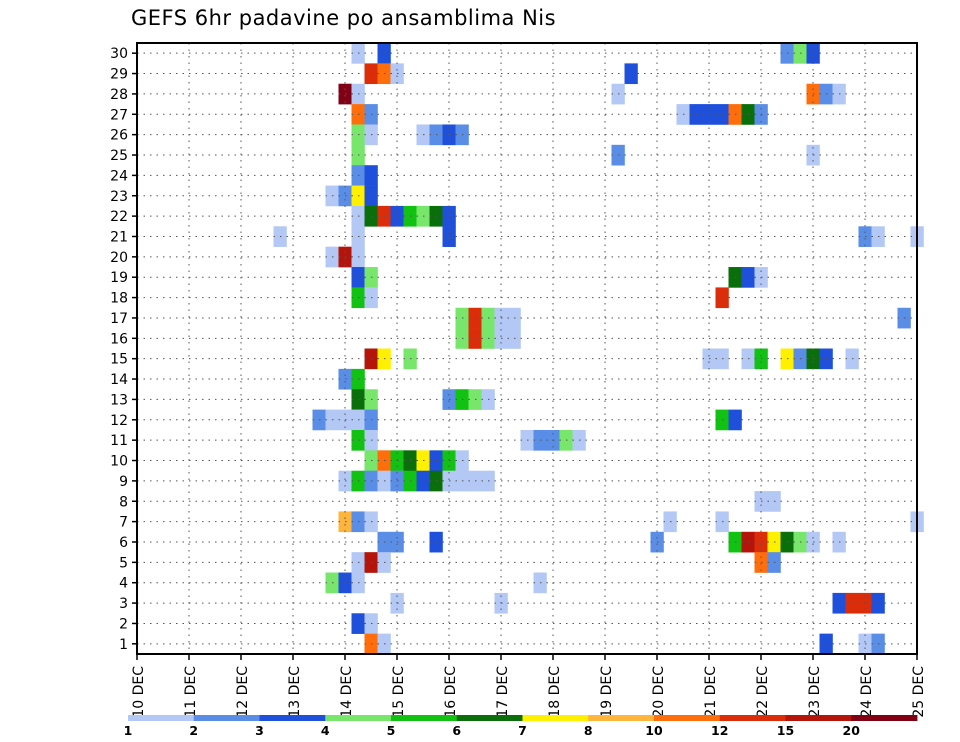  What do you see at coordinates (119, 441) in the screenshot?
I see `y-tick-label: 11` at bounding box center [119, 441].